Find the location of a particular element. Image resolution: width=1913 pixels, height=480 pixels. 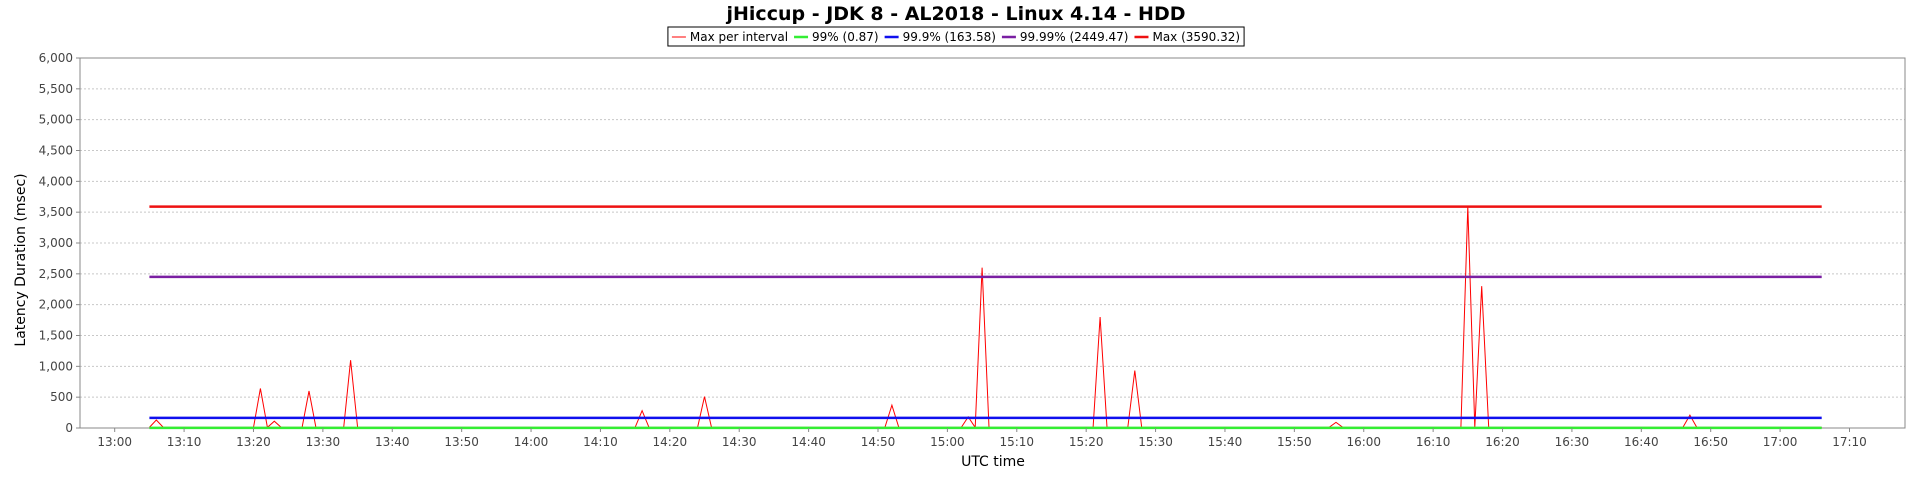

legend-label: Max (3590.32) is located at coordinates (1196, 37).